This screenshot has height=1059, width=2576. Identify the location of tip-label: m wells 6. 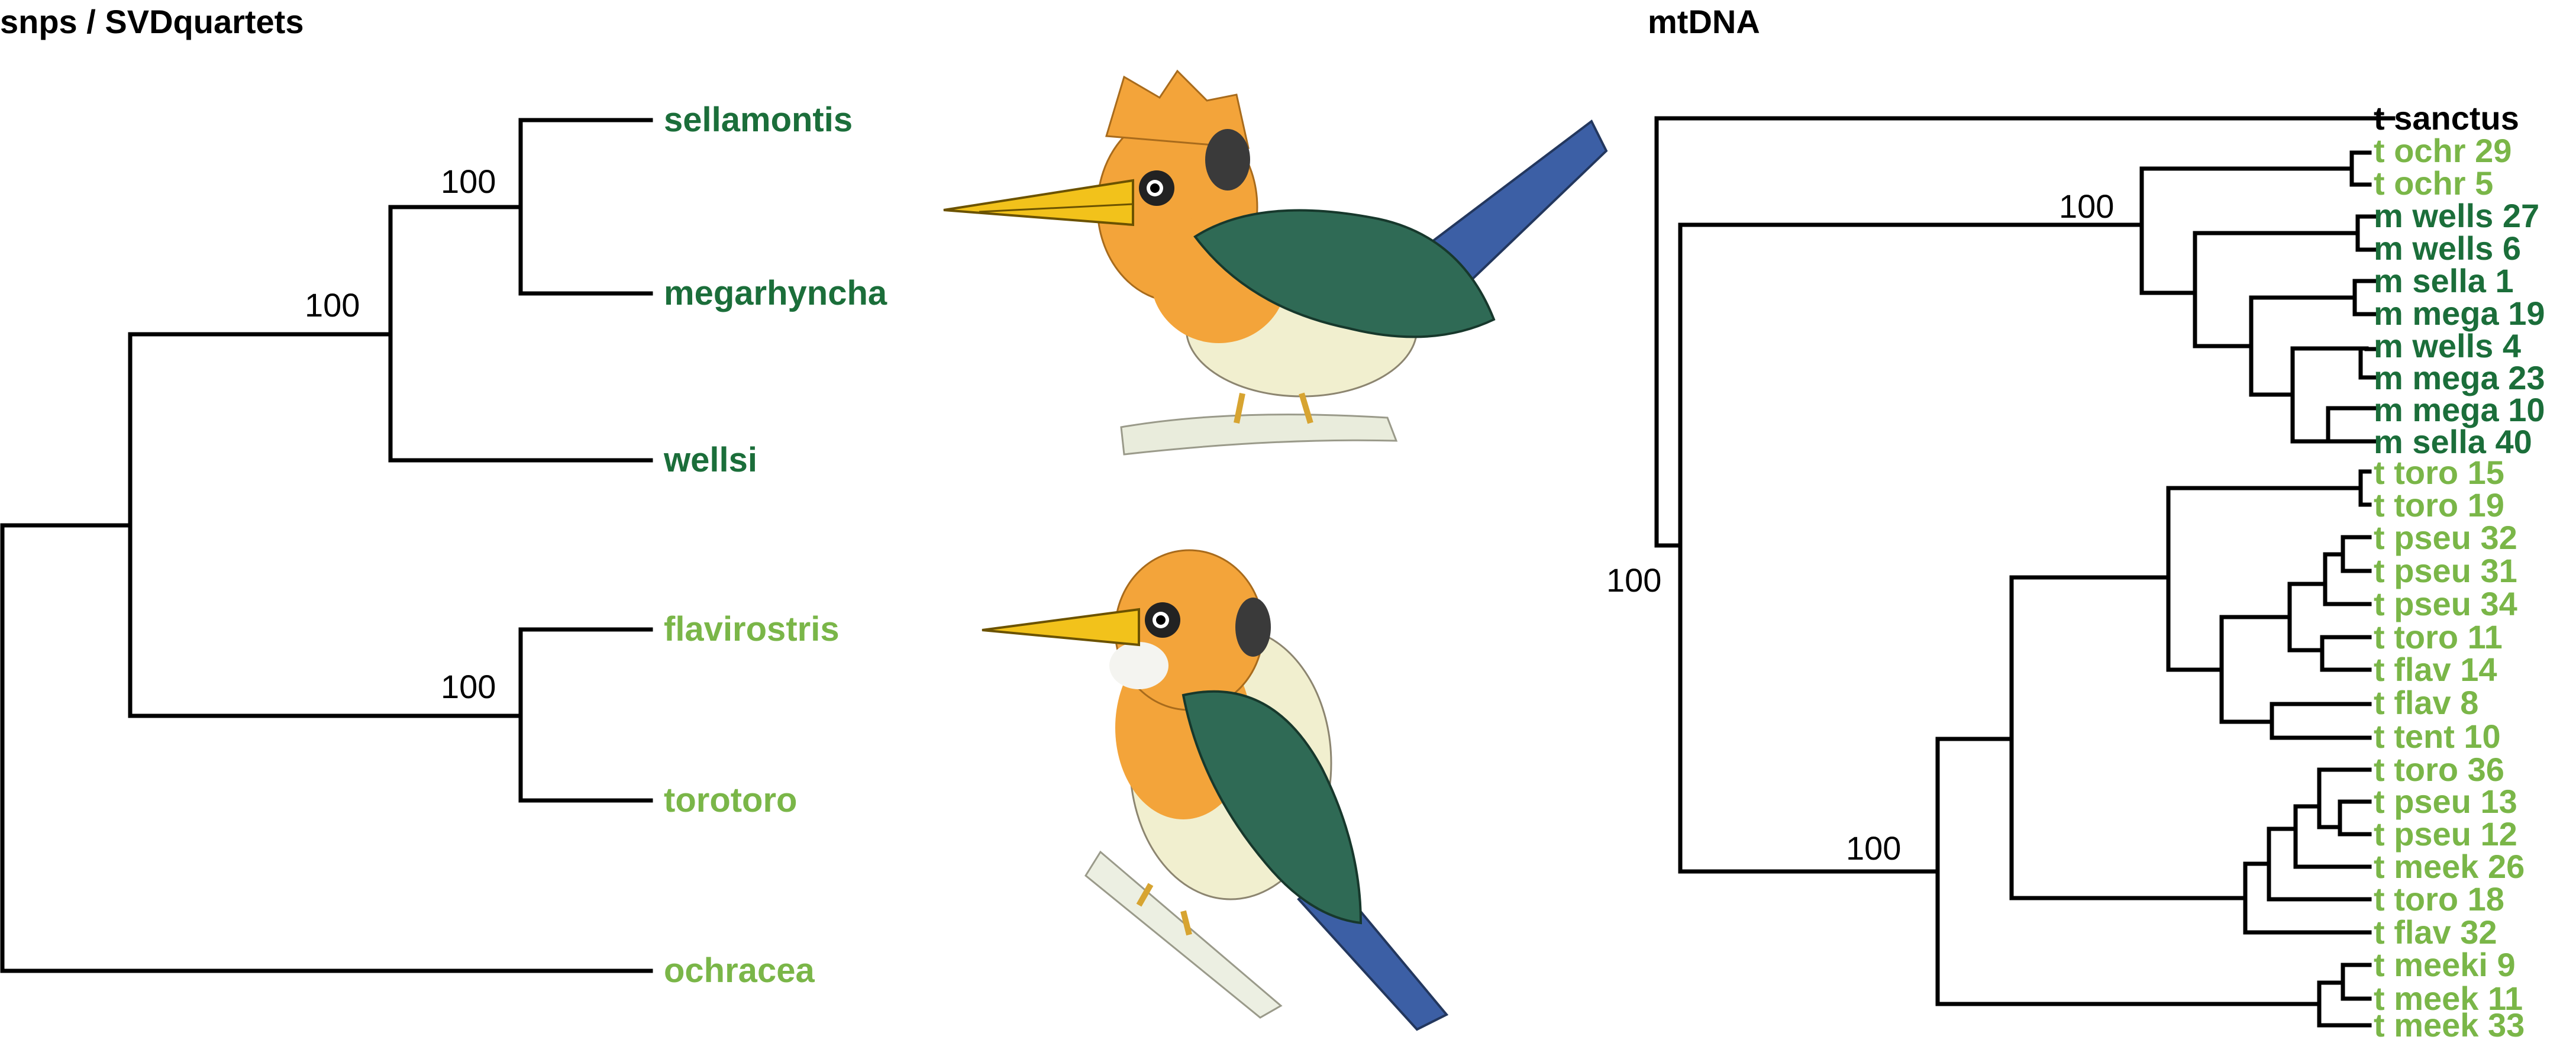
(2447, 249).